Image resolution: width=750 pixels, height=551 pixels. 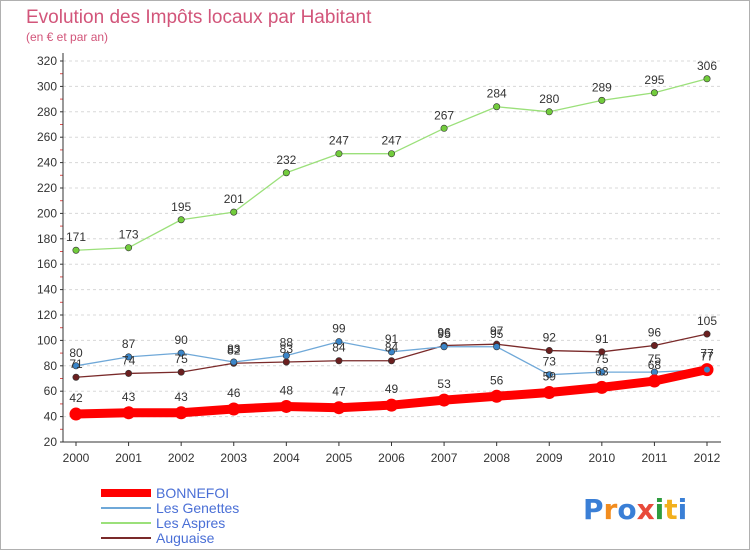 What do you see at coordinates (181, 458) in the screenshot?
I see `x-tick-label: 2002` at bounding box center [181, 458].